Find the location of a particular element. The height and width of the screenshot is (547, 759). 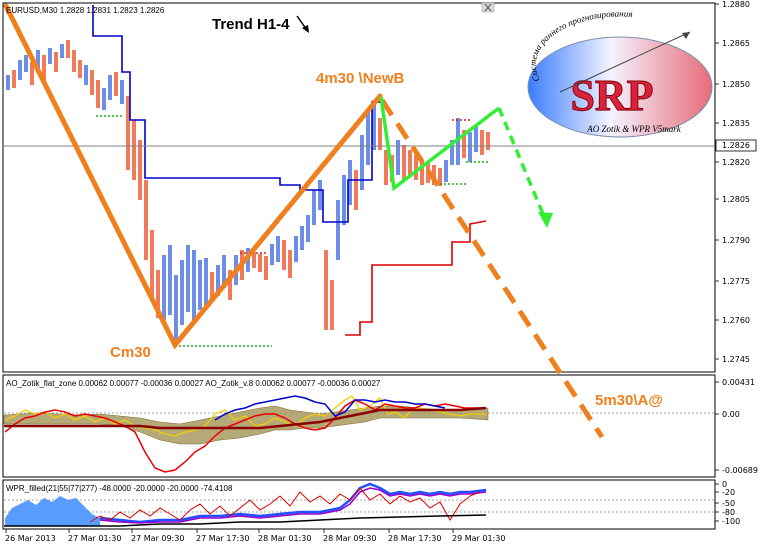

wpr-tick-label: 0 is located at coordinates (724, 484).